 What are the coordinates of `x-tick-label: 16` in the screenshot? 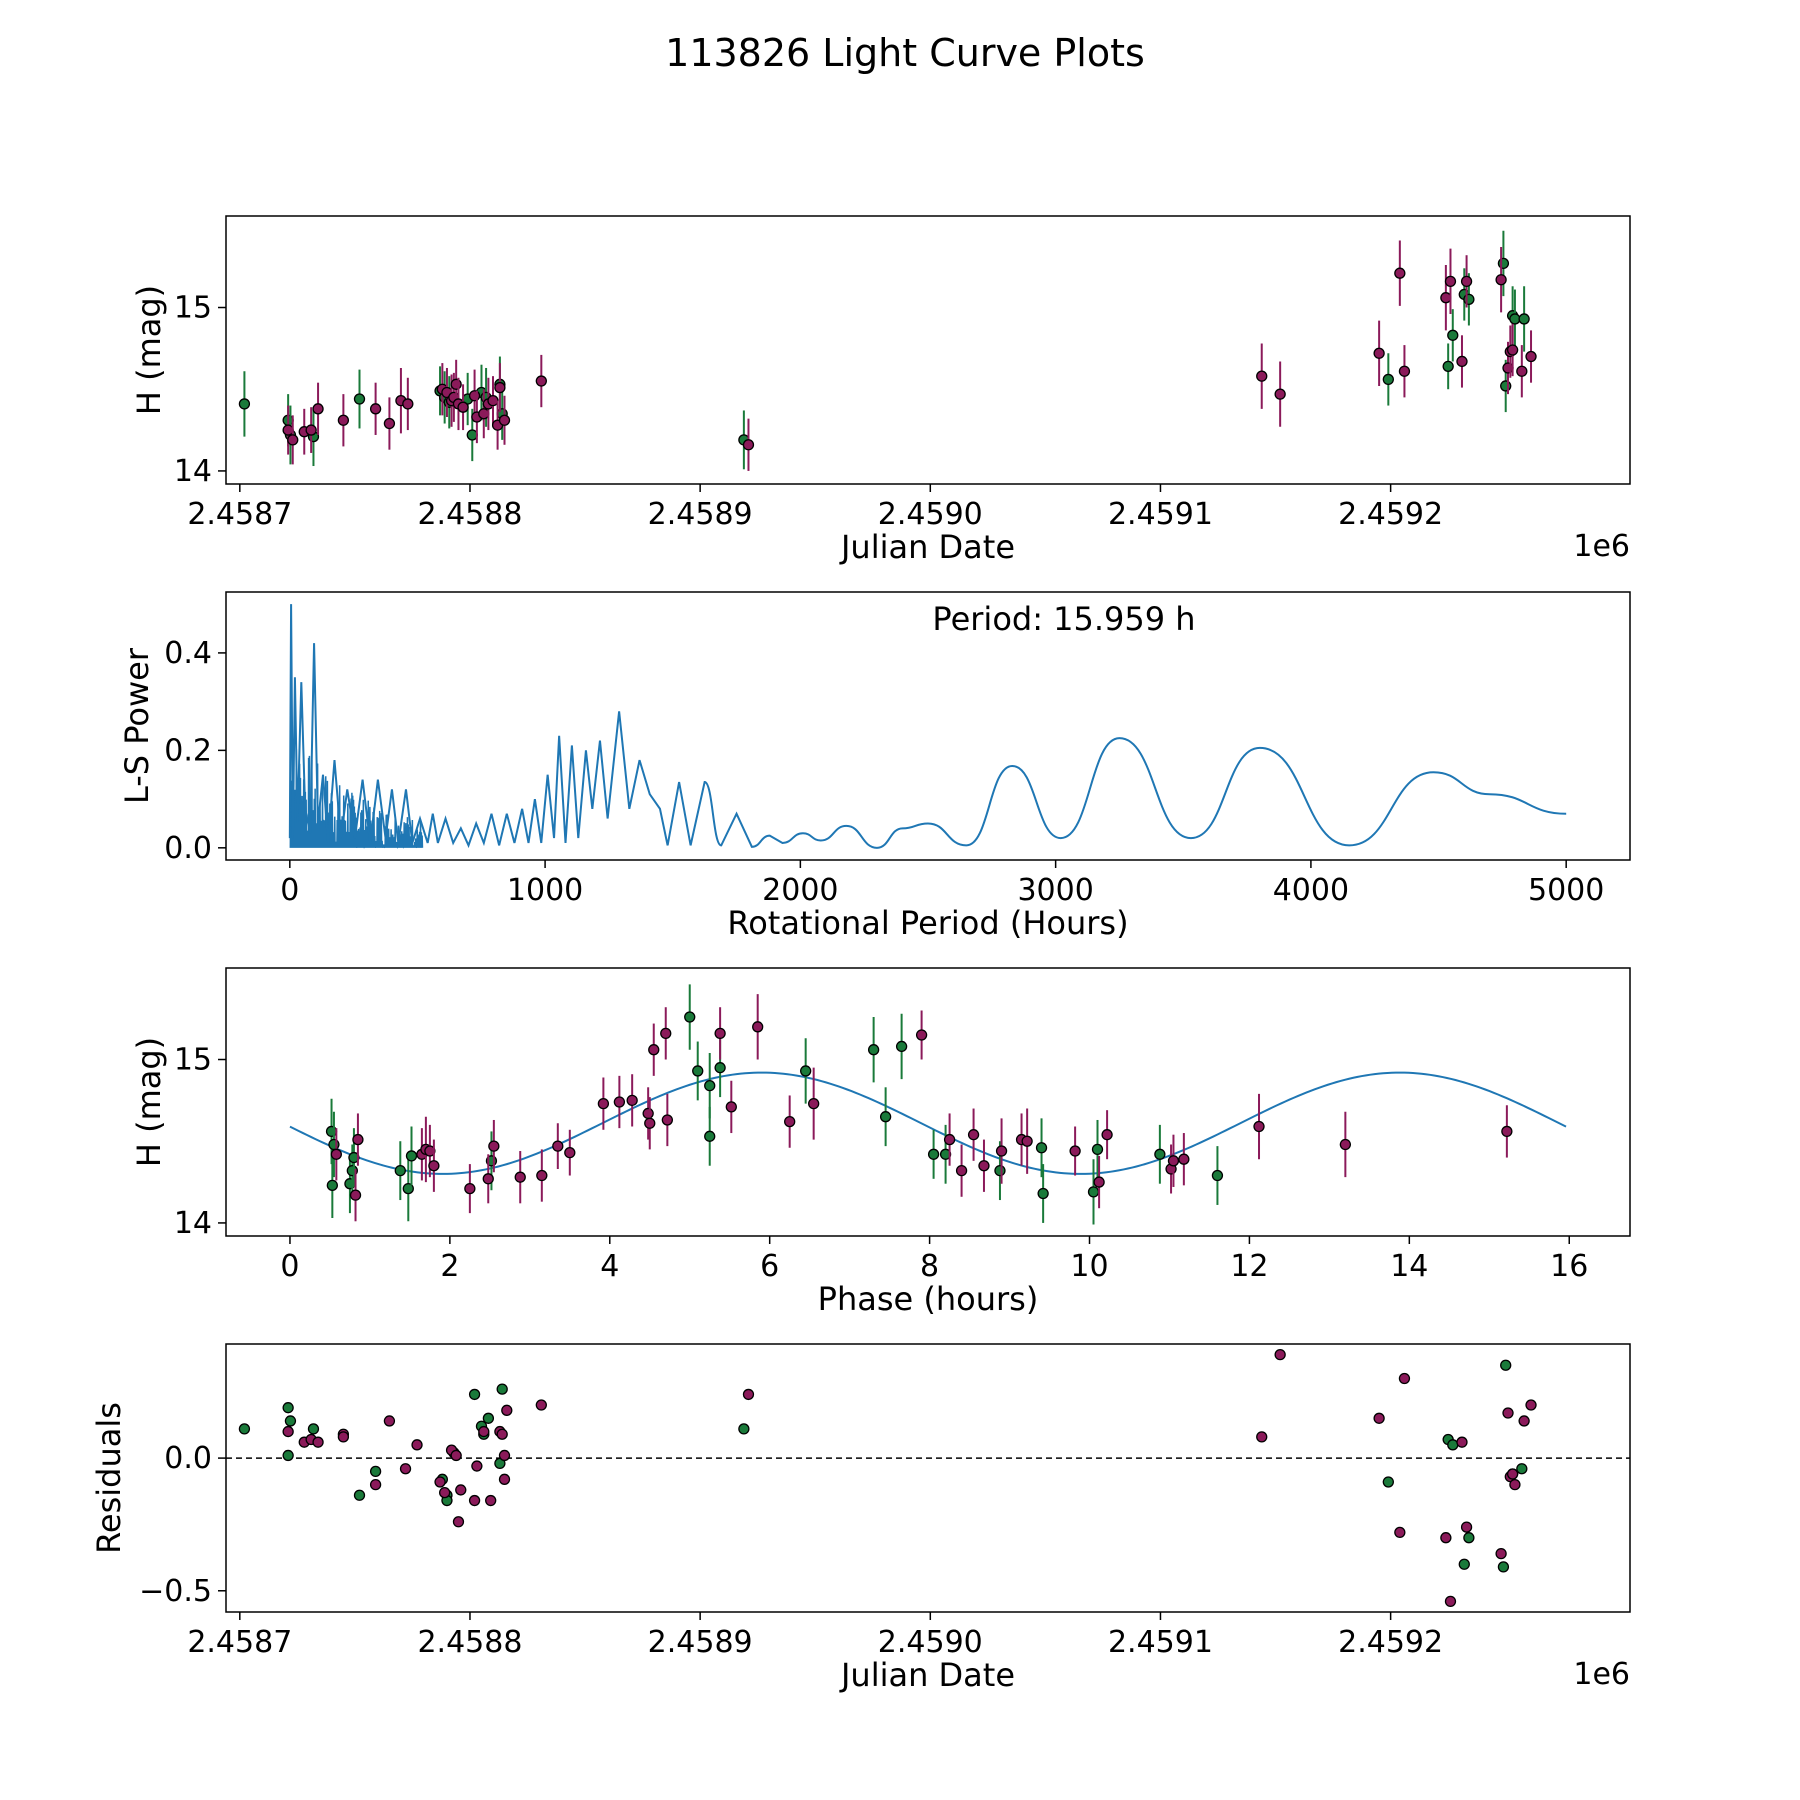 It's located at (1569, 1266).